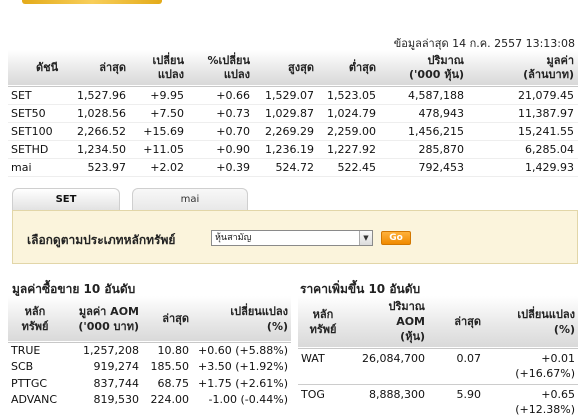  I want to click on header-low: ต่ำสุด, so click(362, 67).